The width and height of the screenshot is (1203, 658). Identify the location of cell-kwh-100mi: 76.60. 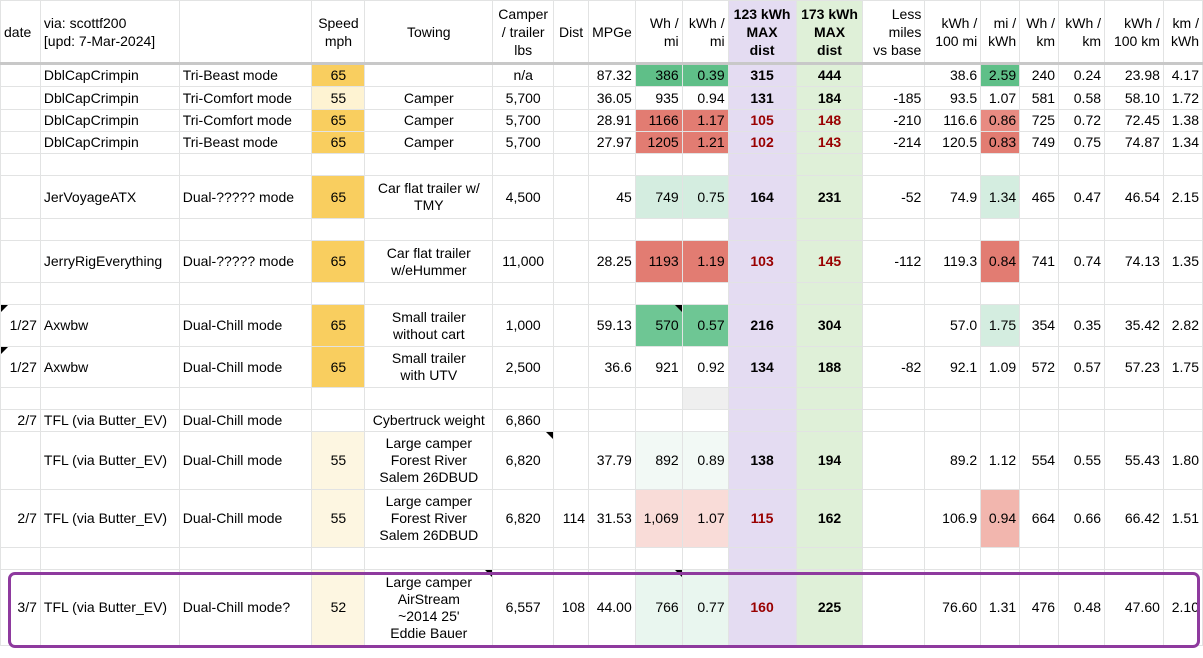
(953, 607).